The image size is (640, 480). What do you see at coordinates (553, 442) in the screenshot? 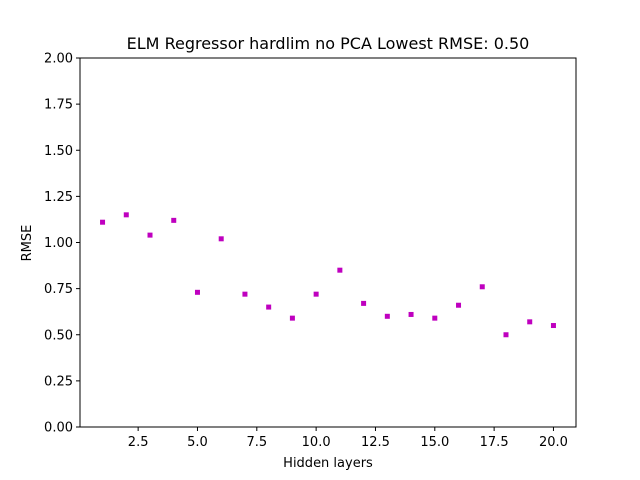
I see `x-tick-label: 20.0` at bounding box center [553, 442].